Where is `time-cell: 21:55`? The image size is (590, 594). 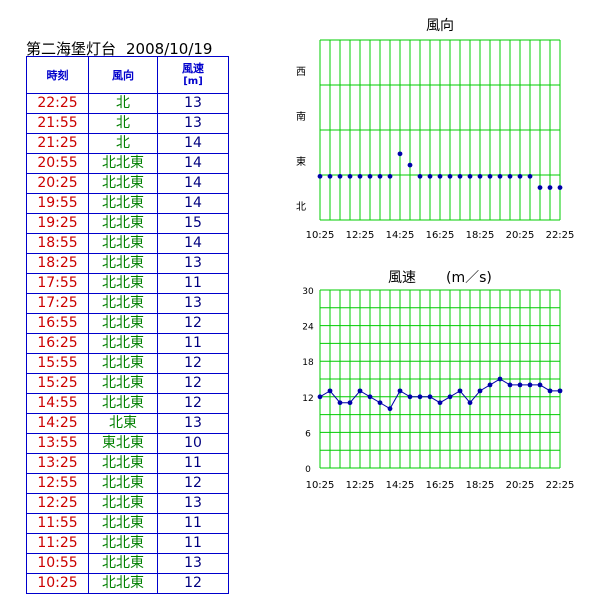 time-cell: 21:55 is located at coordinates (57, 123).